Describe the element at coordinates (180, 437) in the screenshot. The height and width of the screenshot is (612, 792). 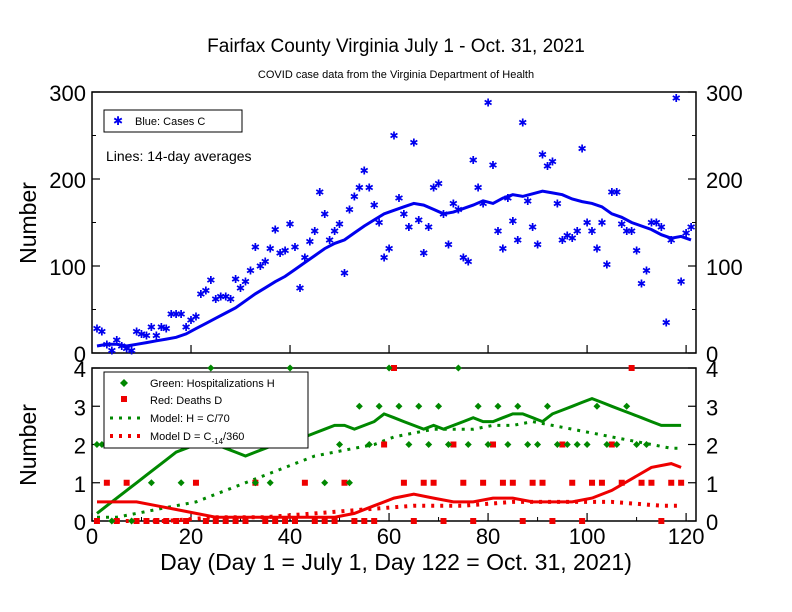
I see `model-d-legend-main: Model D = C` at that location.